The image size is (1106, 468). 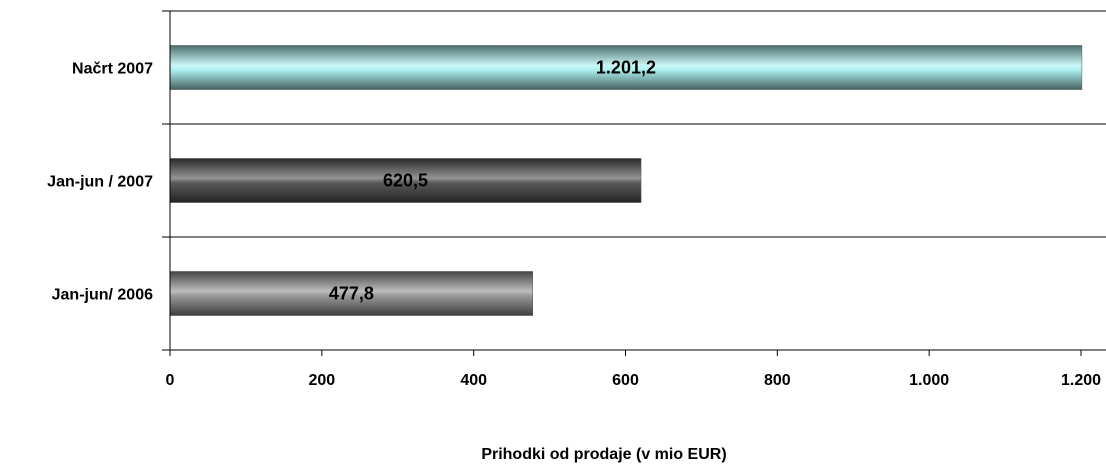 I want to click on category-labels: Načrt 2007 Jan-jun / 2007 Jan-jun/ 2006, so click(x=100, y=182).